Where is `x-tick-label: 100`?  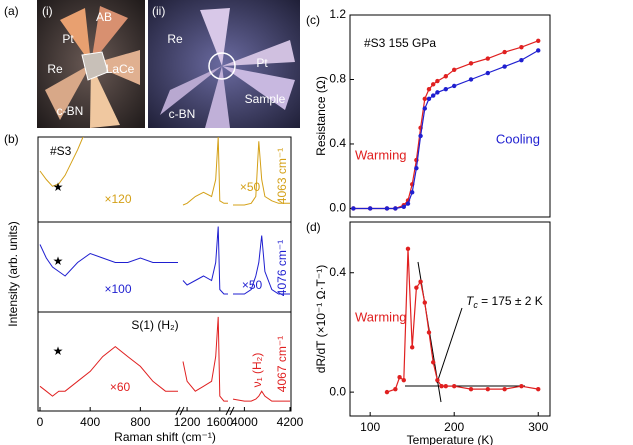
x-tick-label: 100 is located at coordinates (370, 427).